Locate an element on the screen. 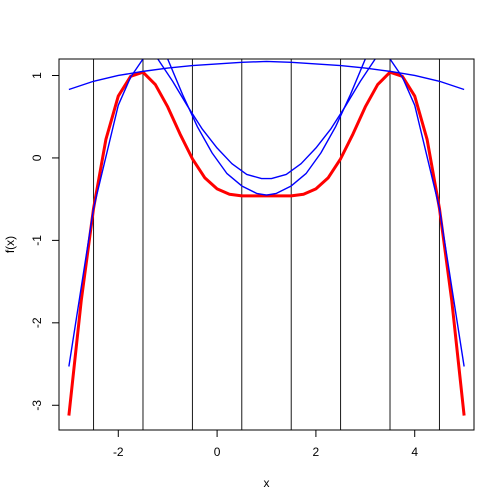  y-tick-label: 1 is located at coordinates (37, 75).